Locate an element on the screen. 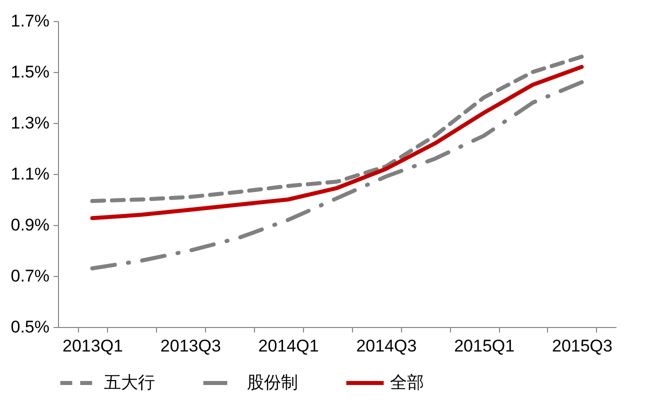  y-tick-label: 1.5% is located at coordinates (30, 72).